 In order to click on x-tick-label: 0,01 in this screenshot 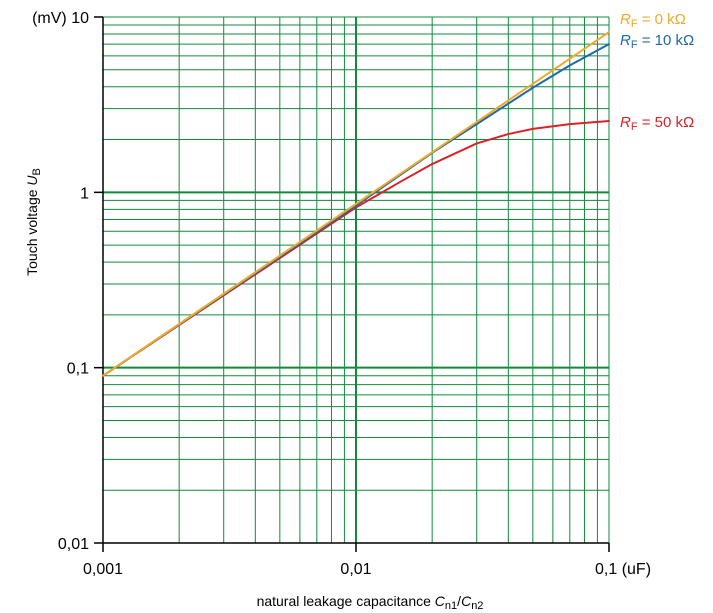, I will do `click(355, 569)`.